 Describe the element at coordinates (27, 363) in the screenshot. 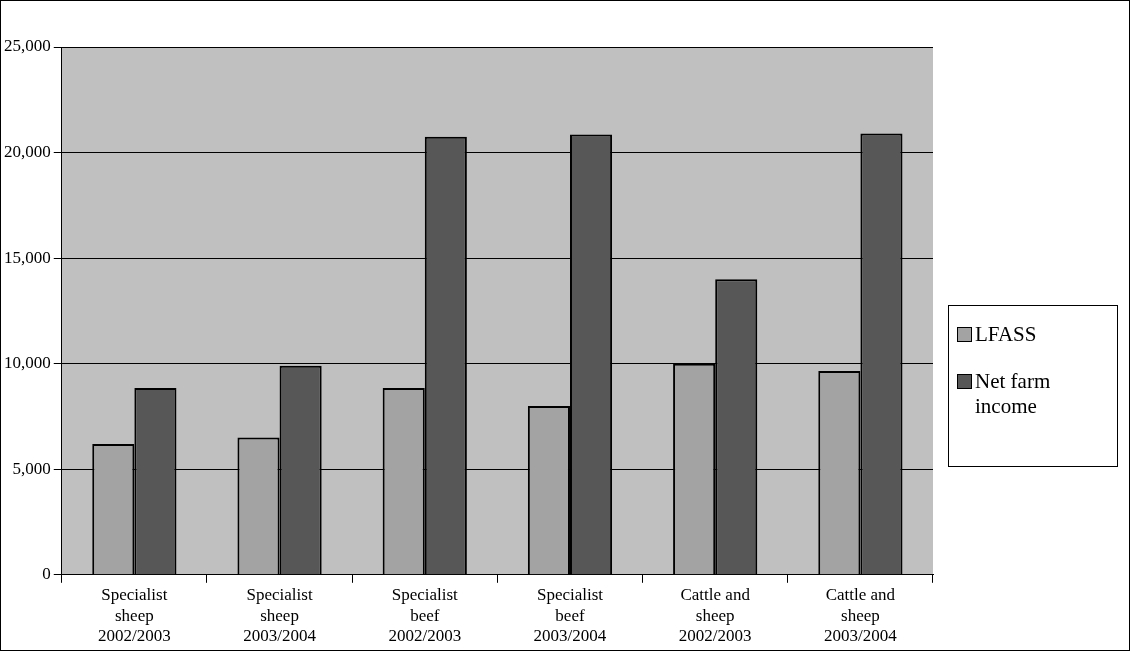

I see `y-tick-label: 10,000` at that location.